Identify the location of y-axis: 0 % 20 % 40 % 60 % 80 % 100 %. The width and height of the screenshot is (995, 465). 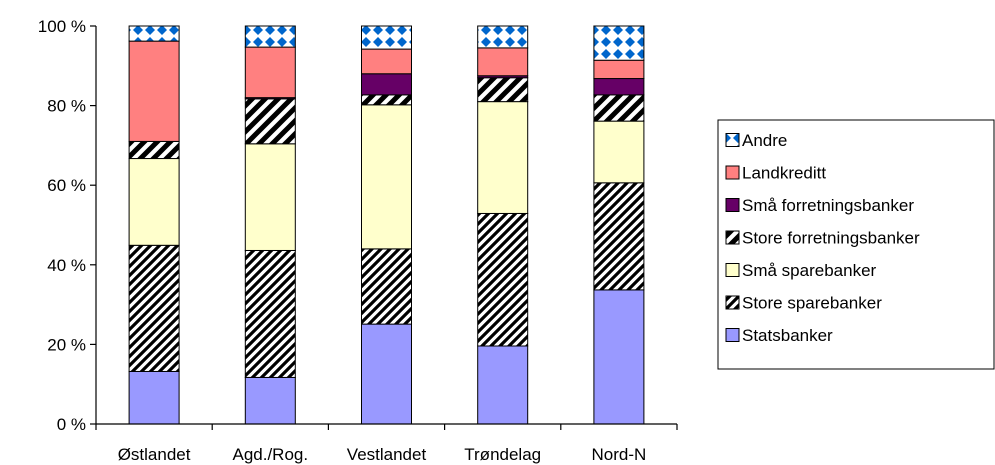
(67, 225).